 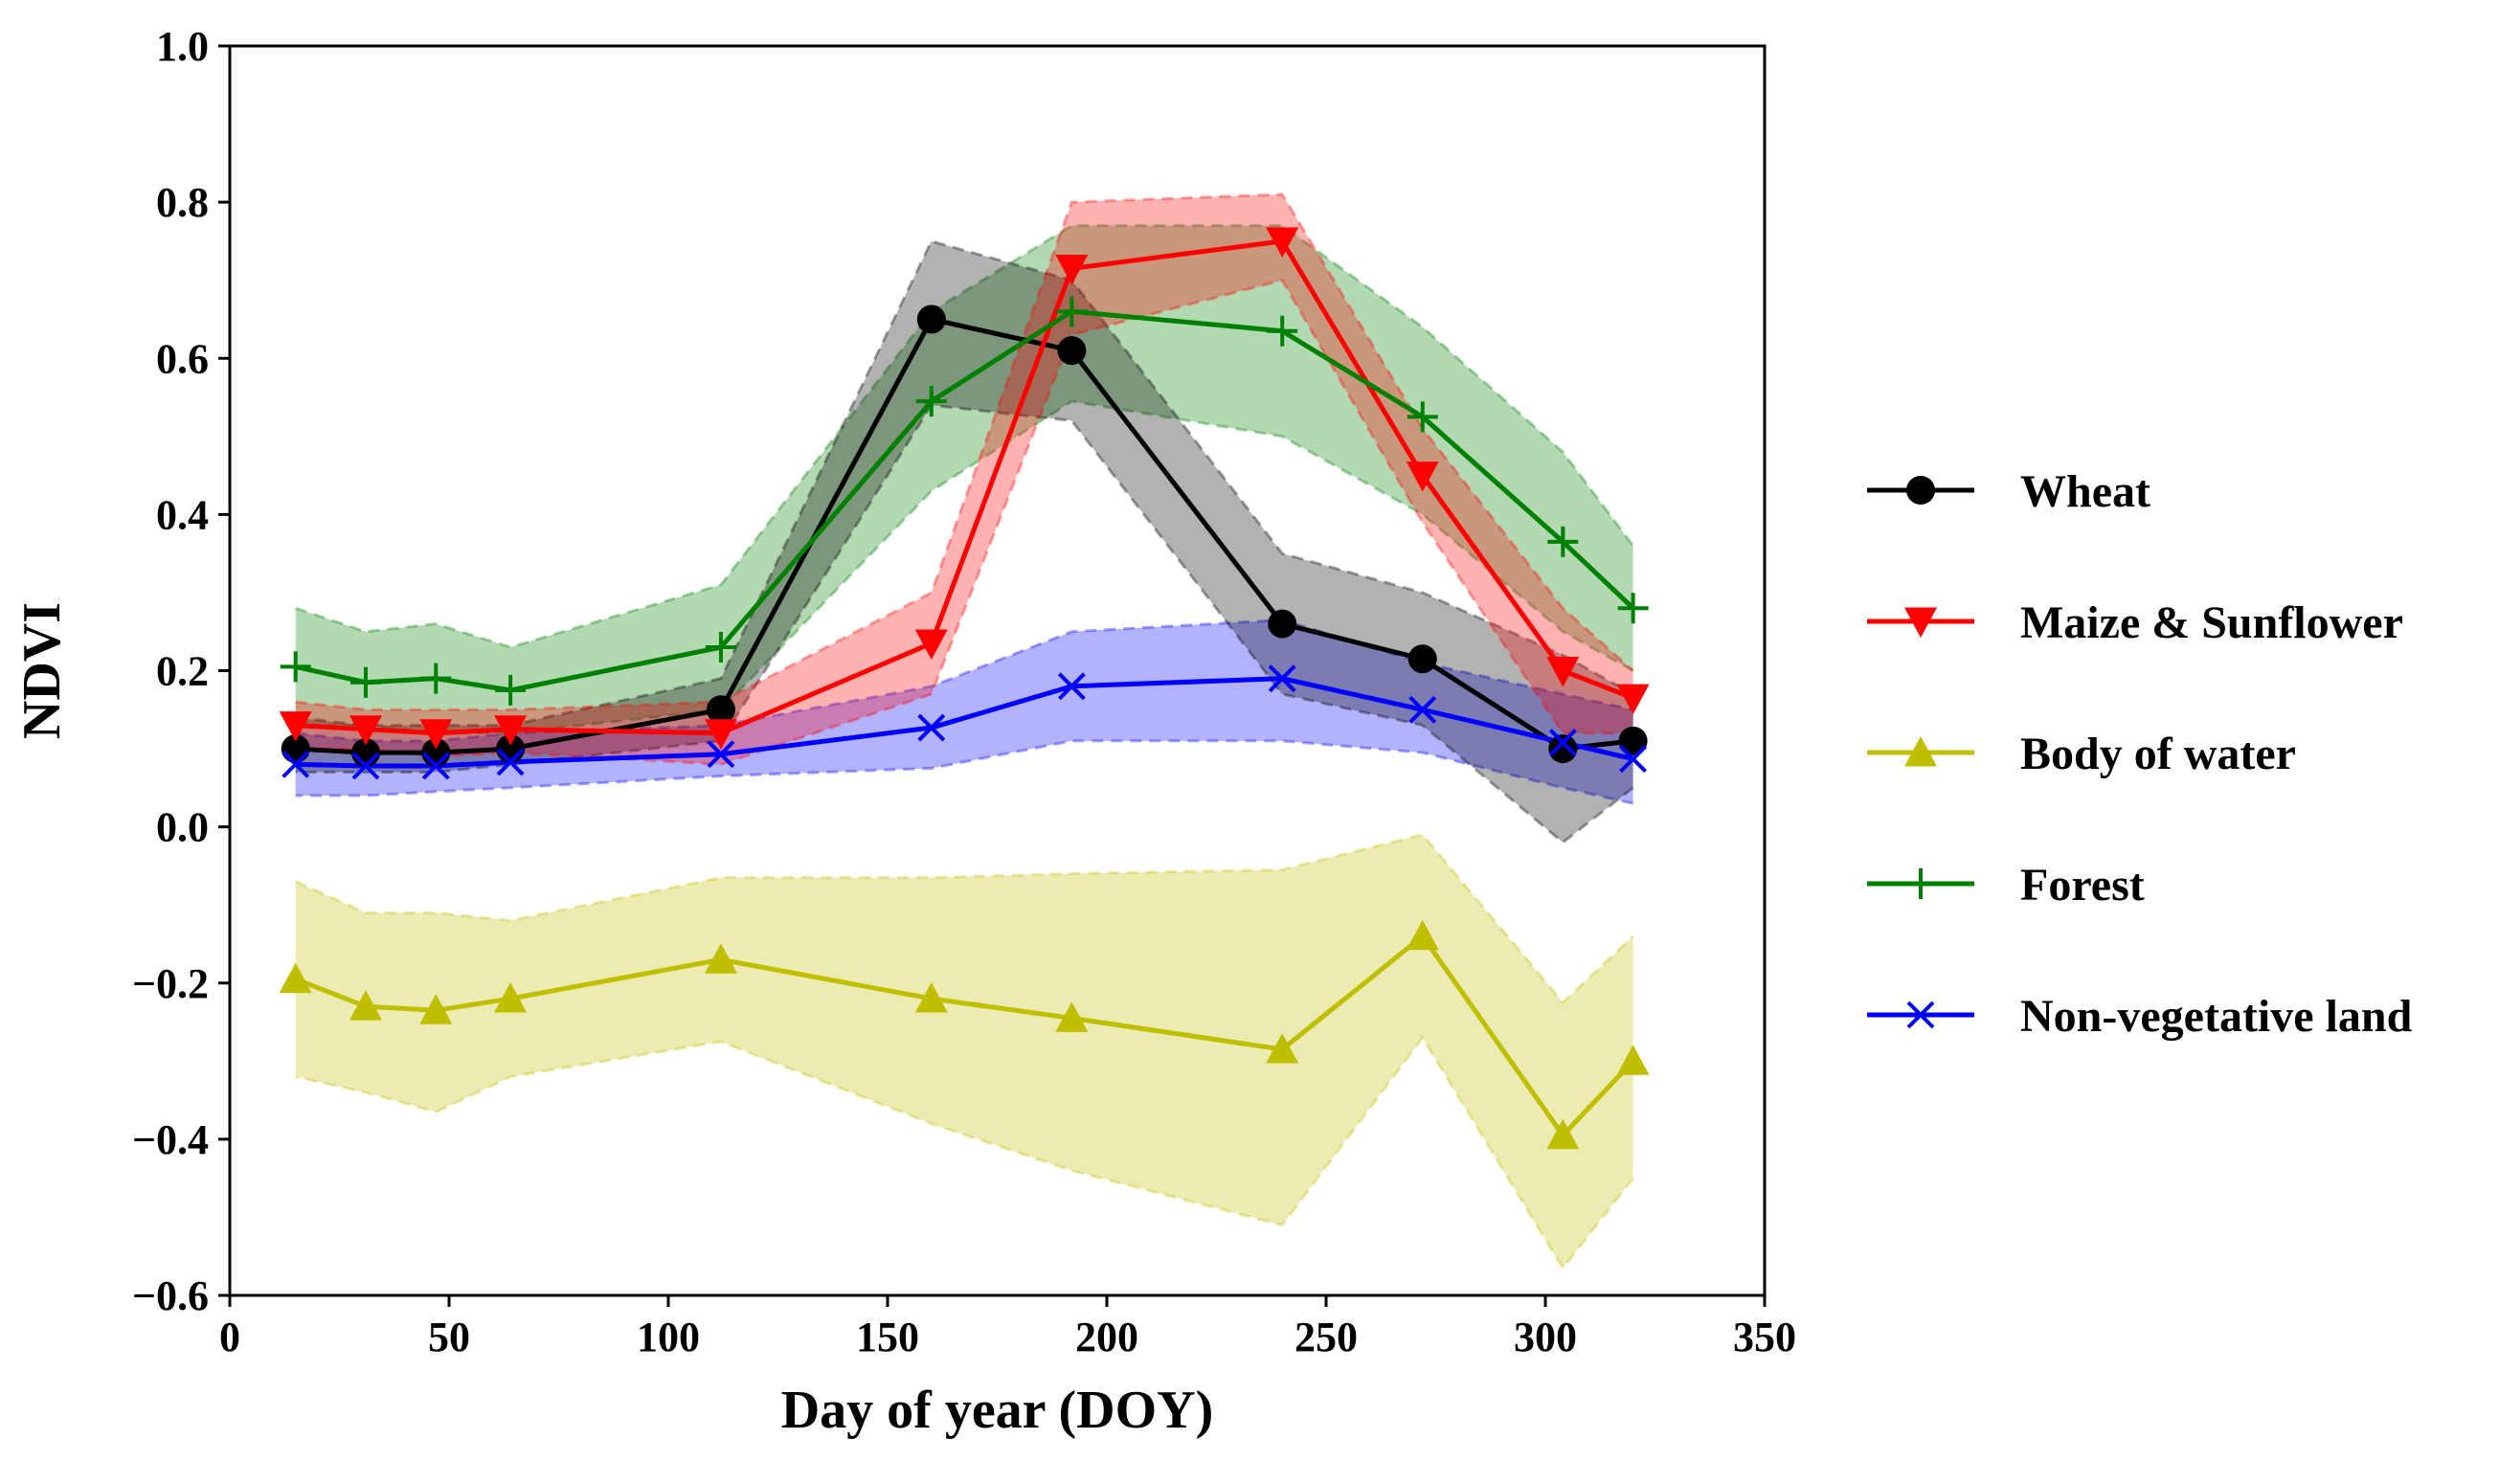 I want to click on y-tick-label: −0.2, so click(x=170, y=983).